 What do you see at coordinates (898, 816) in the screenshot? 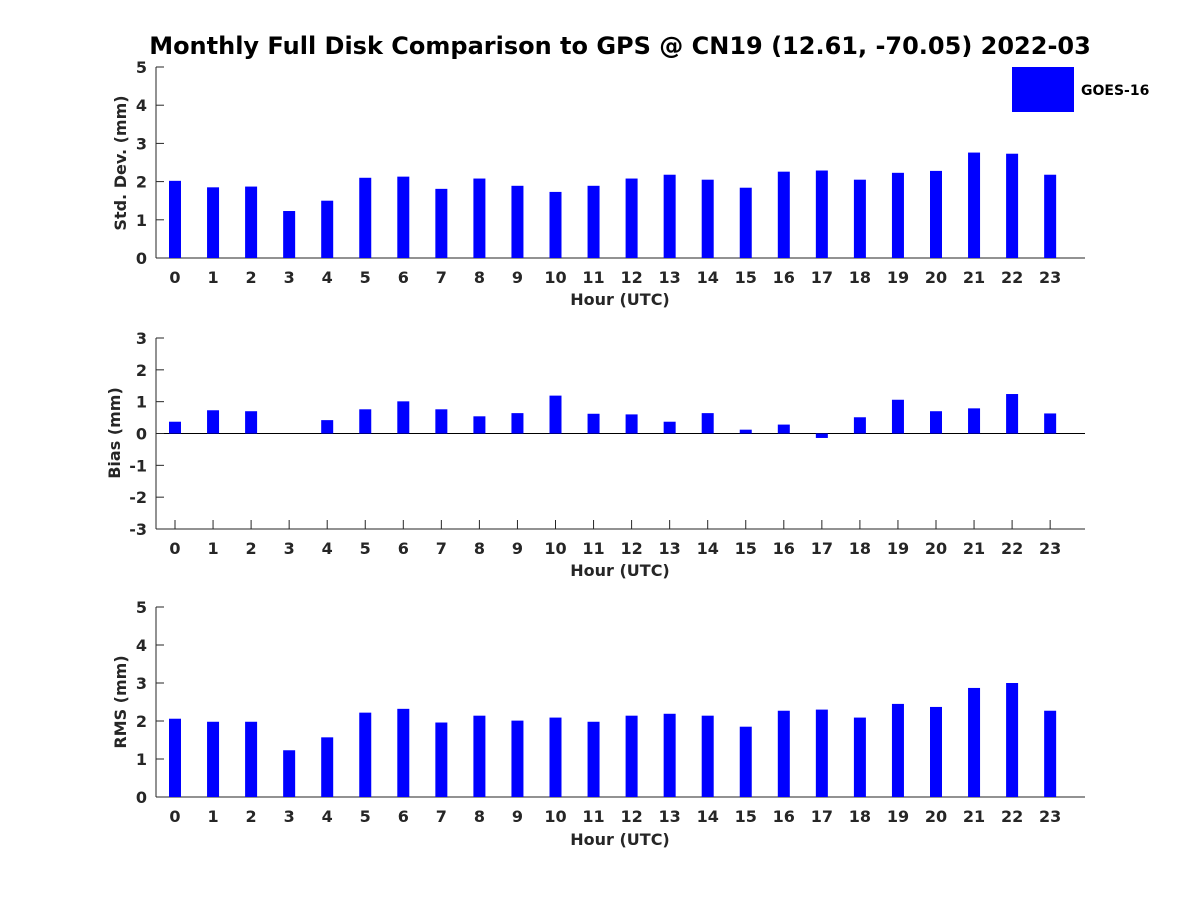
I see `x-tick-label: 19` at bounding box center [898, 816].